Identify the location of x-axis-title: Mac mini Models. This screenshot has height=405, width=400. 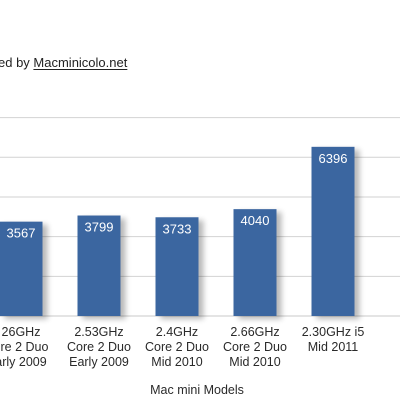
(197, 390).